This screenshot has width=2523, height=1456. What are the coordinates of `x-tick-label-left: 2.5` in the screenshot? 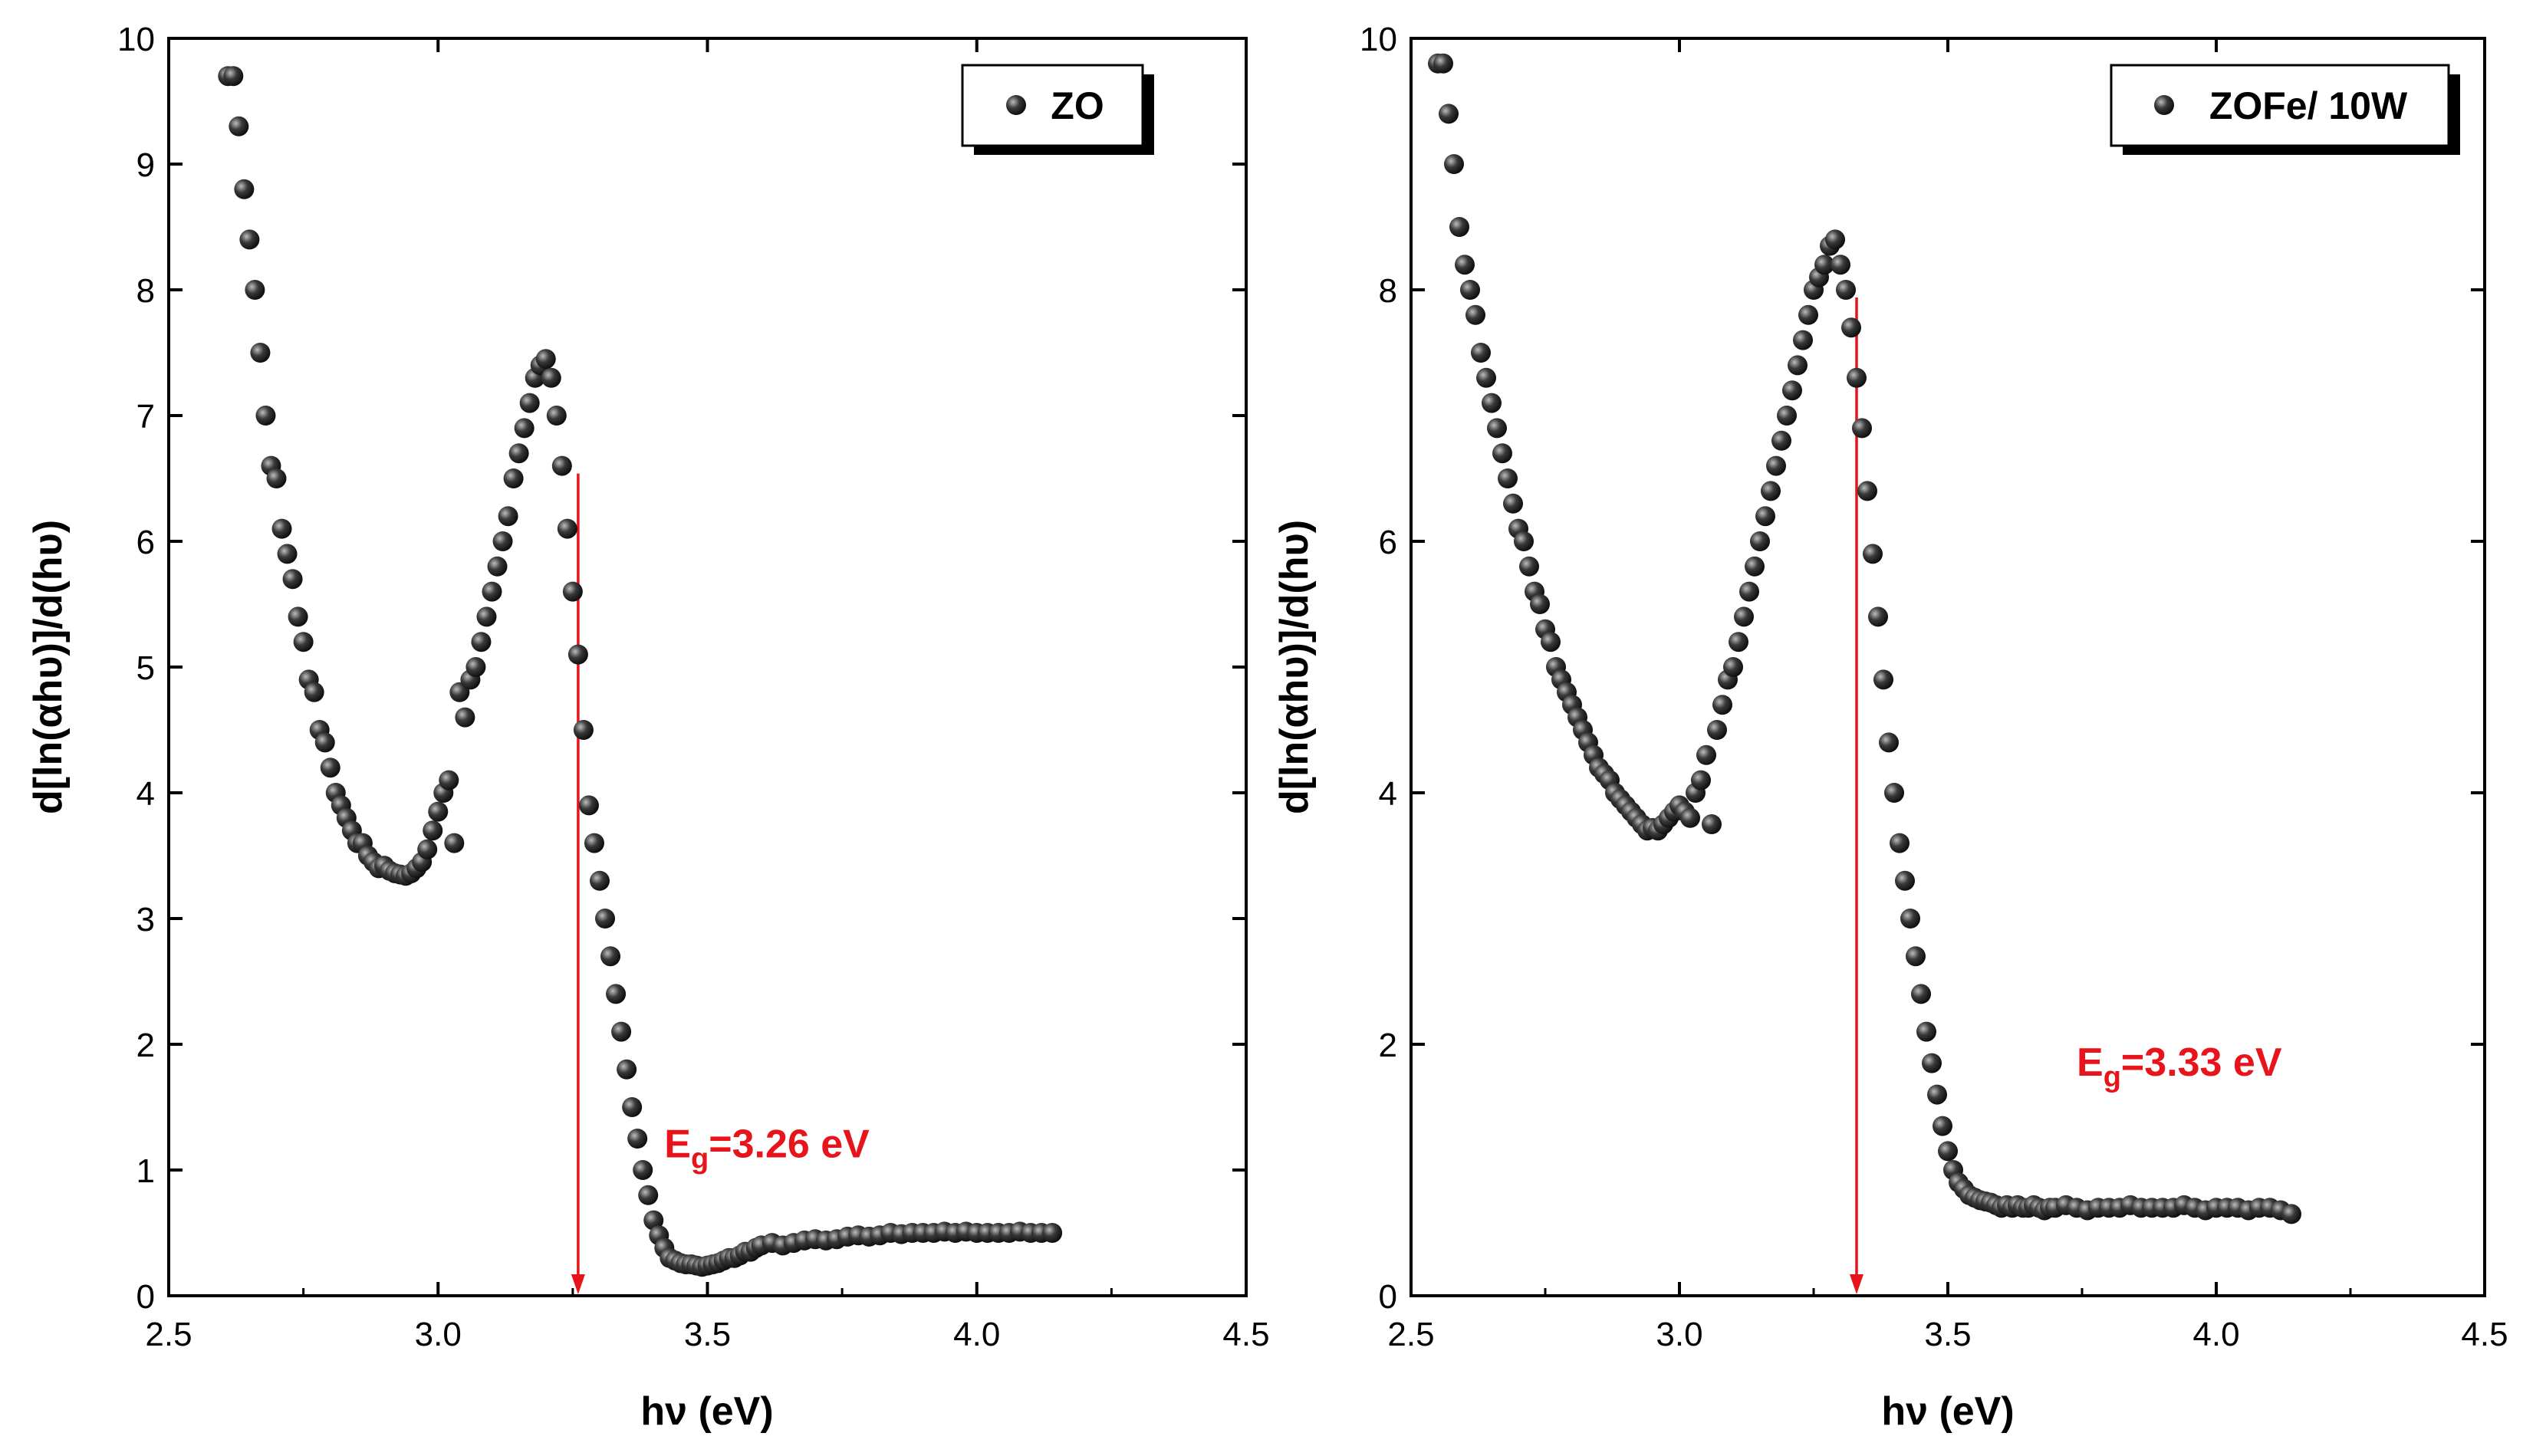 It's located at (169, 1334).